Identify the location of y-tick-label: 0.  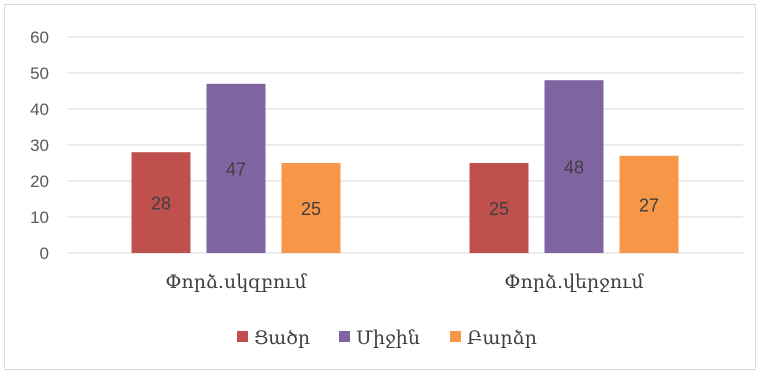
(44, 253).